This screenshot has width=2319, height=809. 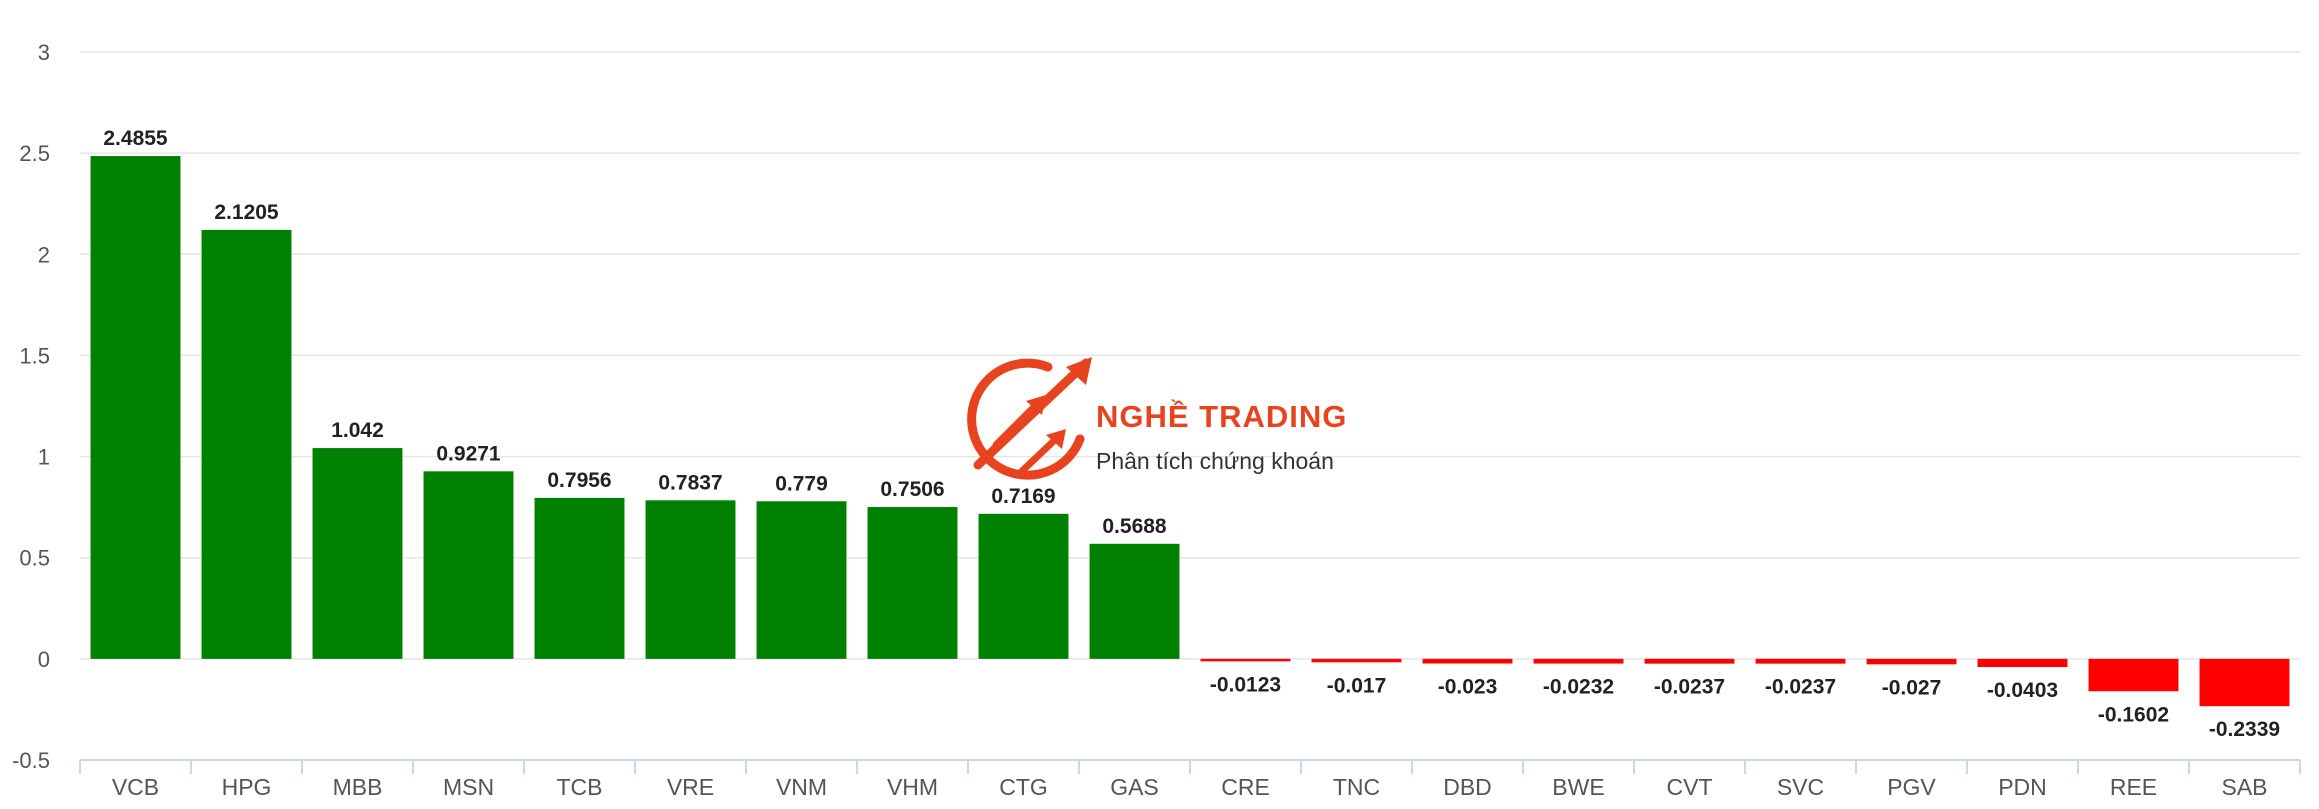 I want to click on data-label-vnm: 0.779, so click(x=801, y=483).